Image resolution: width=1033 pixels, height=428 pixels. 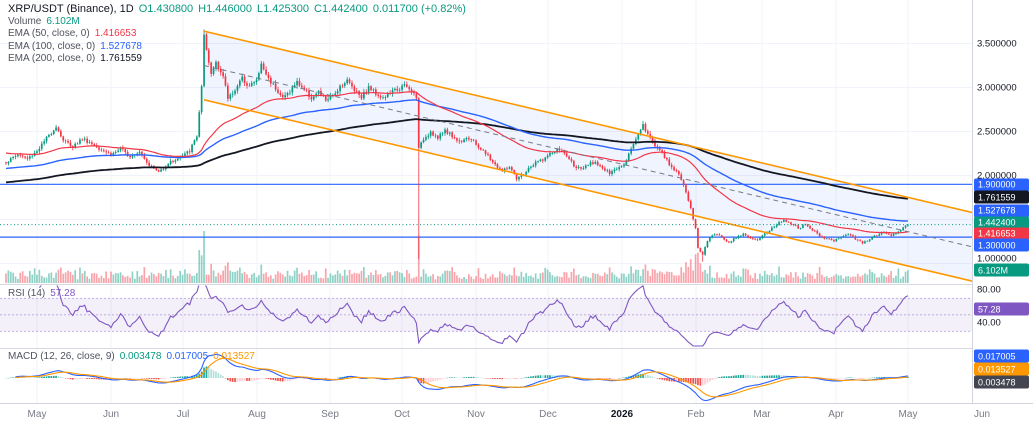 What do you see at coordinates (71, 9) in the screenshot?
I see `symbol-title: XRP/USDT (Binance), 1D` at bounding box center [71, 9].